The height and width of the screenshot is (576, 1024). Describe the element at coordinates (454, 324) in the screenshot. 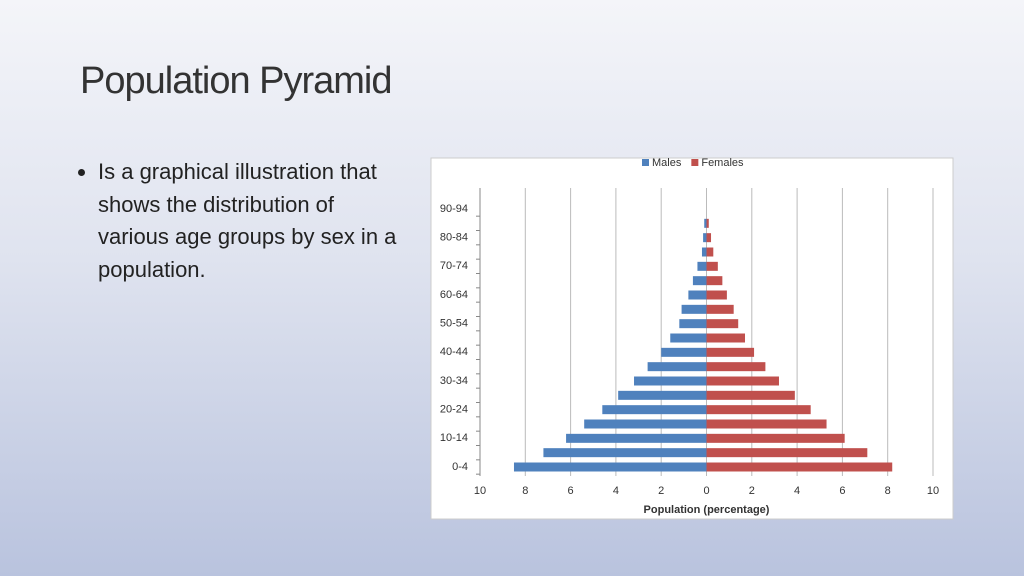

I see `y-tick-label: 50-54` at that location.